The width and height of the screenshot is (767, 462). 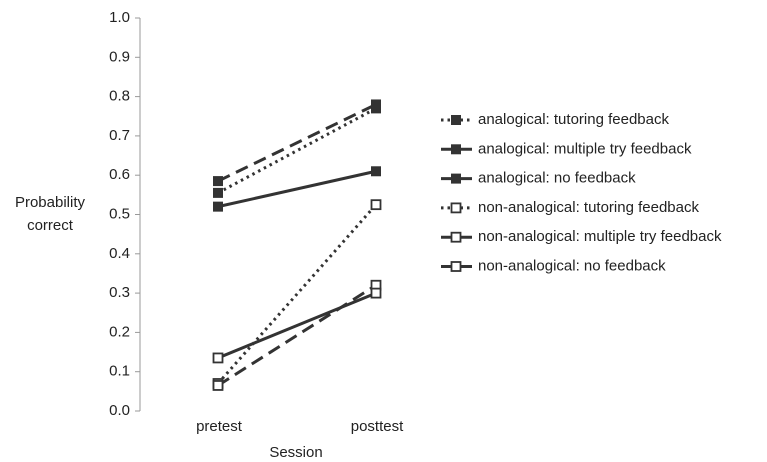 What do you see at coordinates (119, 292) in the screenshot?
I see `y-tick-label: 0.3` at bounding box center [119, 292].